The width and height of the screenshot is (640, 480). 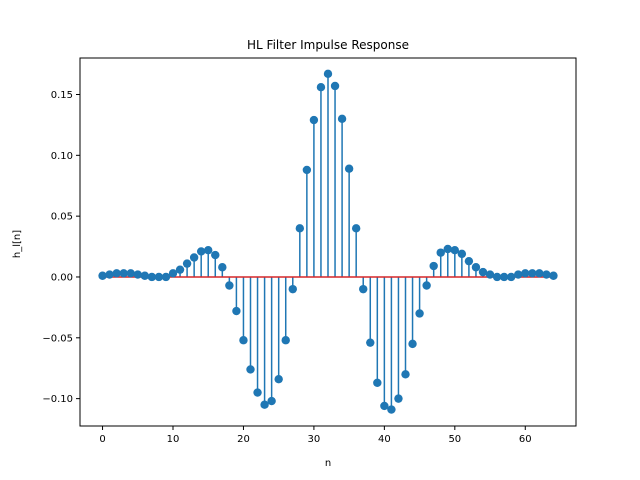 What do you see at coordinates (62, 95) in the screenshot?
I see `y-tick-label: 0.15` at bounding box center [62, 95].